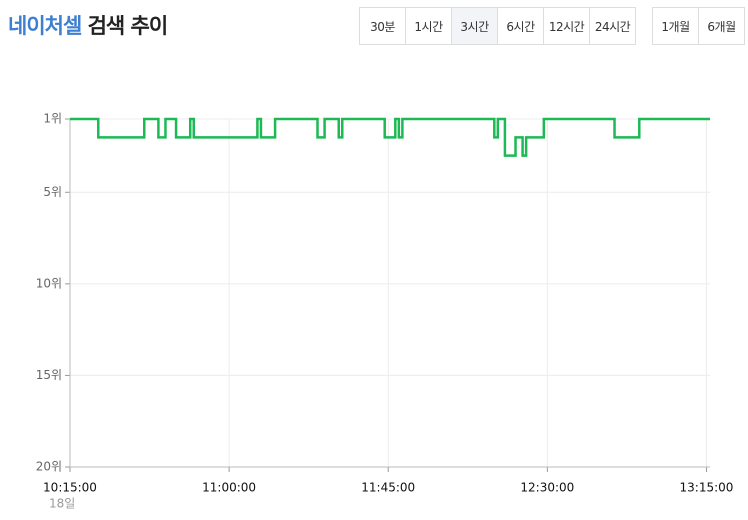 This screenshot has width=748, height=520. I want to click on range-button: 6시간, so click(521, 26).